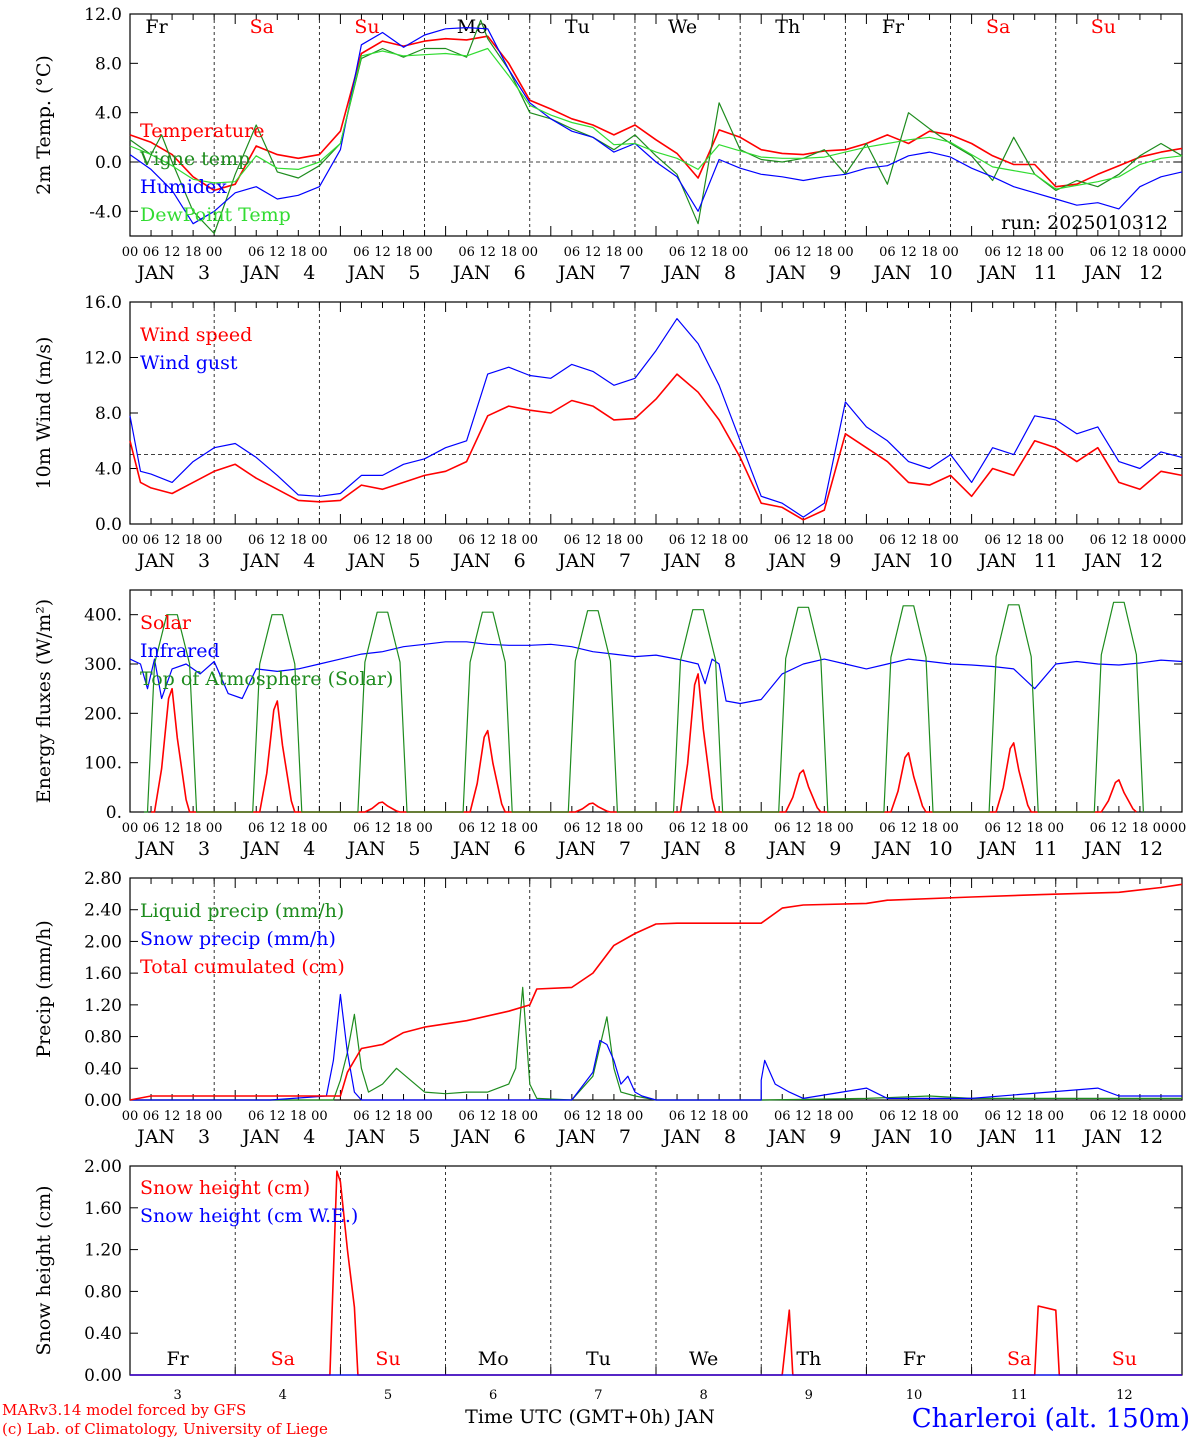  I want to click on station-label: Charleroi (alt. 150m), so click(1051, 1419).